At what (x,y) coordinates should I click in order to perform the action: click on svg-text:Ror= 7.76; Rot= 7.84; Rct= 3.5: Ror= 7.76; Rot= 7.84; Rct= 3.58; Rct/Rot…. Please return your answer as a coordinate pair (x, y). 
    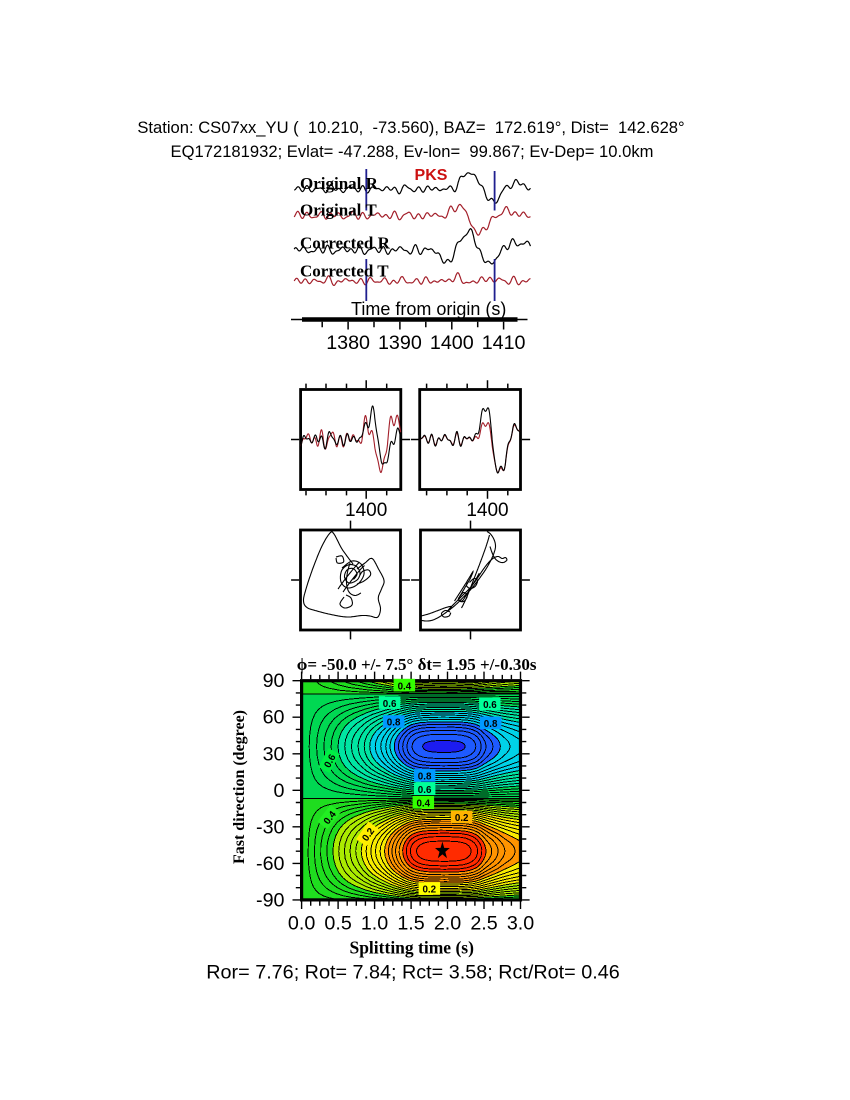
    Looking at the image, I should click on (412, 973).